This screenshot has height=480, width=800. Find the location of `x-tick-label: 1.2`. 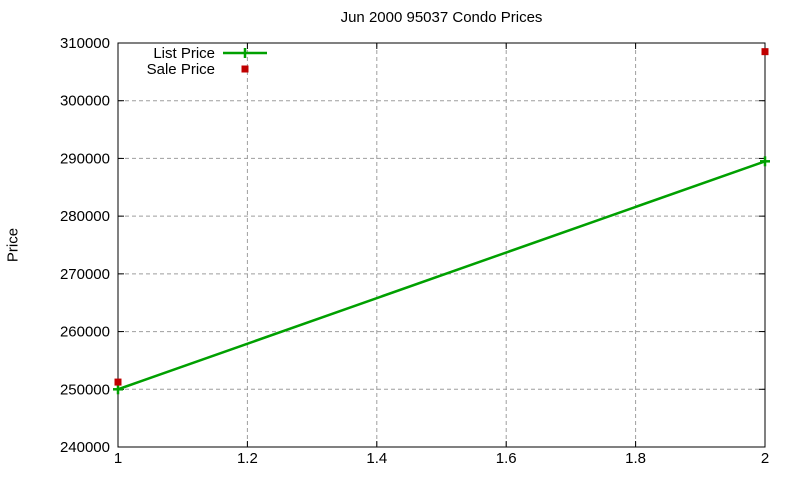

x-tick-label: 1.2 is located at coordinates (247, 458).